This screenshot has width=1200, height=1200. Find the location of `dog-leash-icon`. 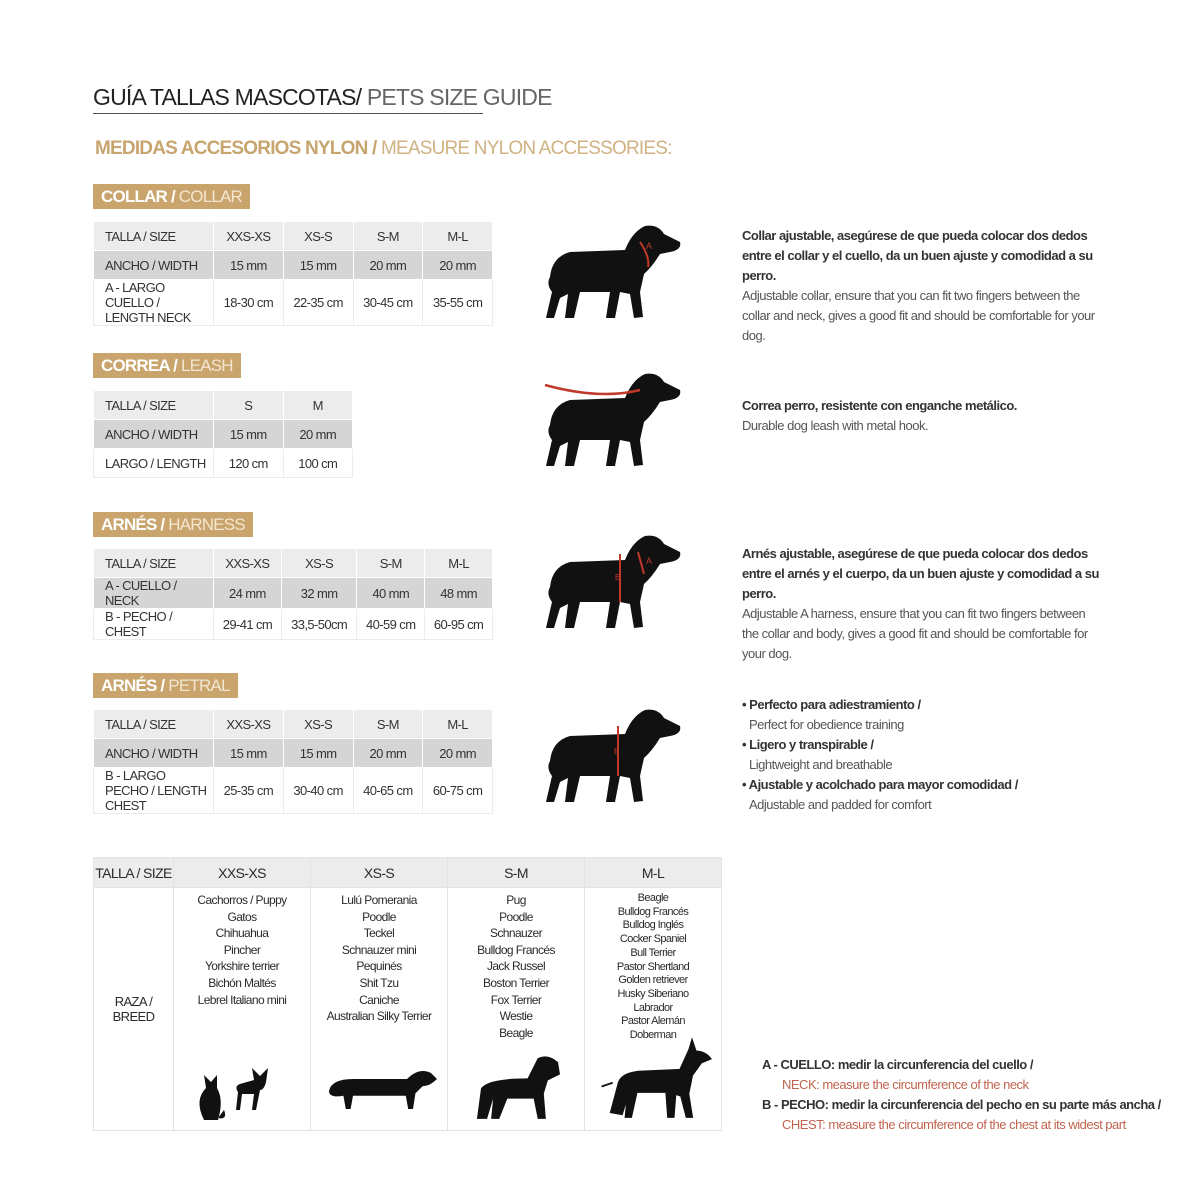

dog-leash-icon is located at coordinates (612, 419).